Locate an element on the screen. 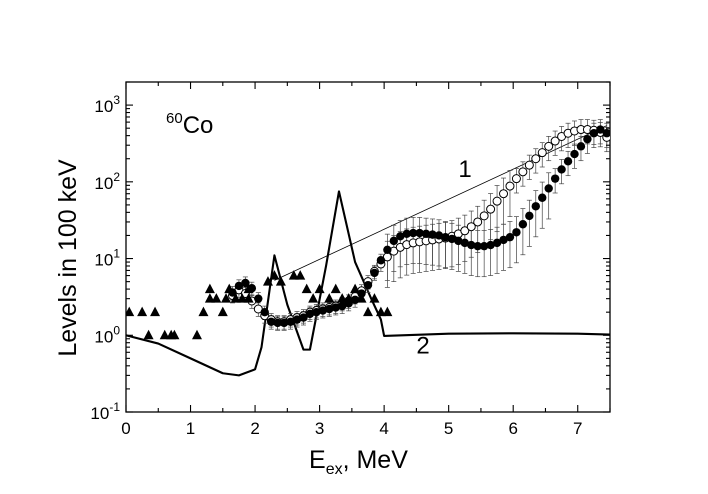 Image resolution: width=708 pixels, height=494 pixels. y-tick-label: 10¹ is located at coordinates (107, 258).